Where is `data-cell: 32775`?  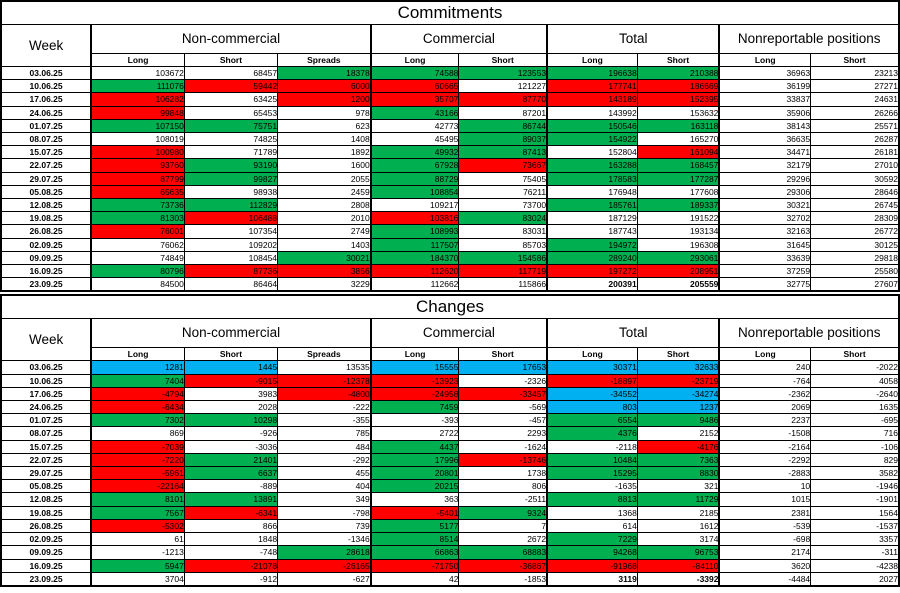
data-cell: 32775 is located at coordinates (765, 284).